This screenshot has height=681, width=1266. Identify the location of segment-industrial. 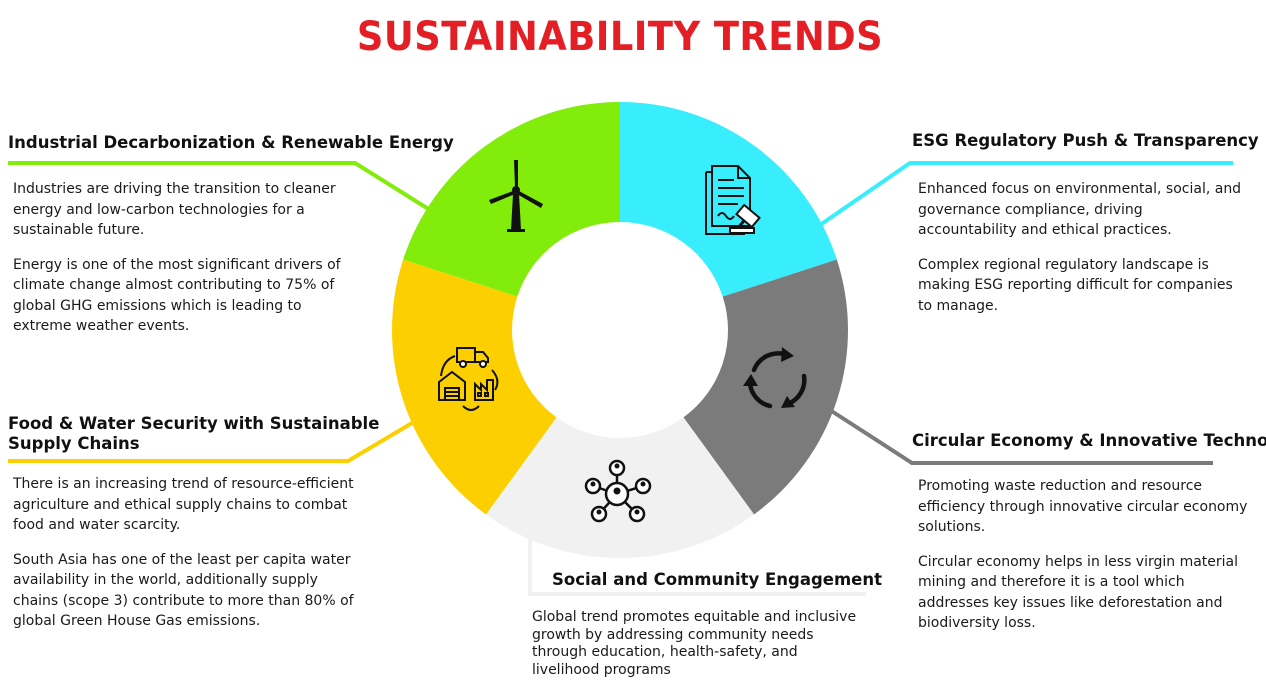
(511, 199).